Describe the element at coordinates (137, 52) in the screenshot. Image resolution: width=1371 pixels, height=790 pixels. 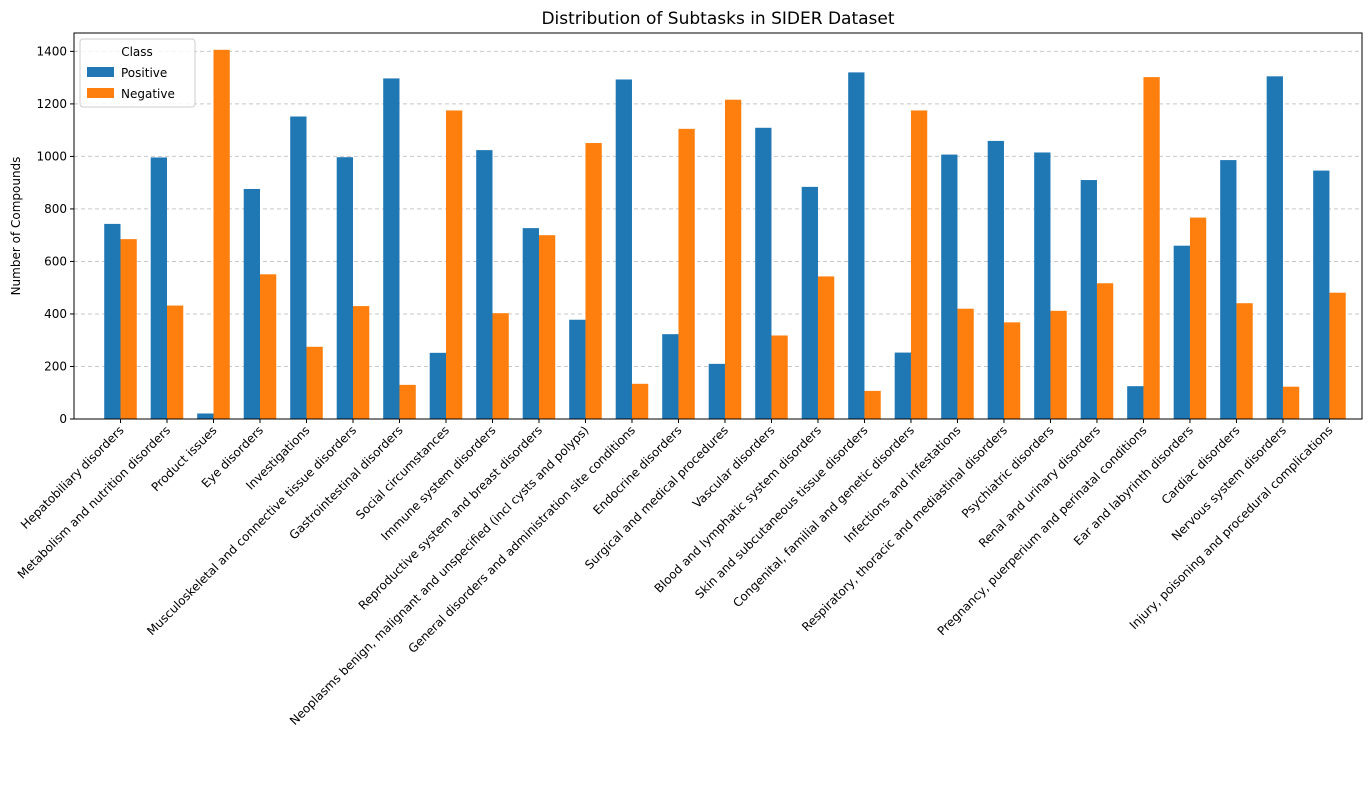
I see `legend-title: Class` at that location.